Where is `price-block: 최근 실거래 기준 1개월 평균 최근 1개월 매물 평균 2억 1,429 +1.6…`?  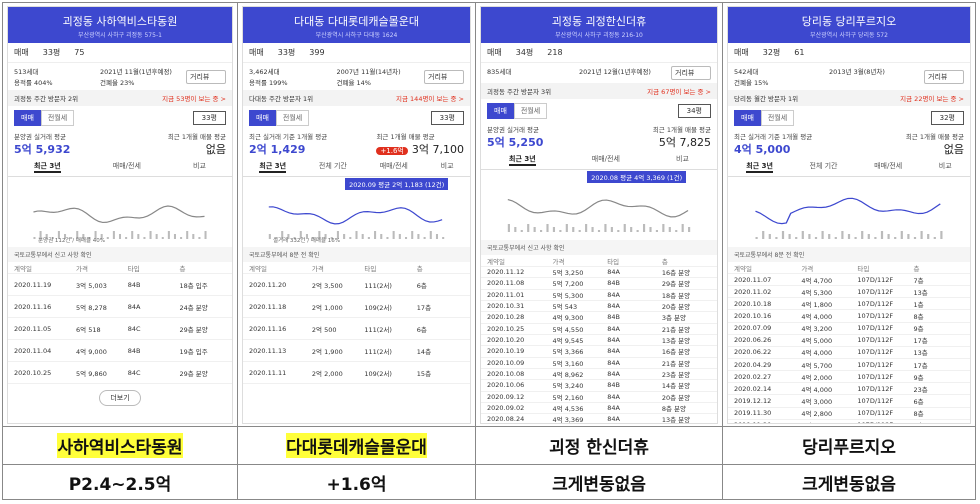 price-block: 최근 실거래 기준 1개월 평균 최근 1개월 매물 평균 2억 1,429 +1.6… is located at coordinates (356, 144).